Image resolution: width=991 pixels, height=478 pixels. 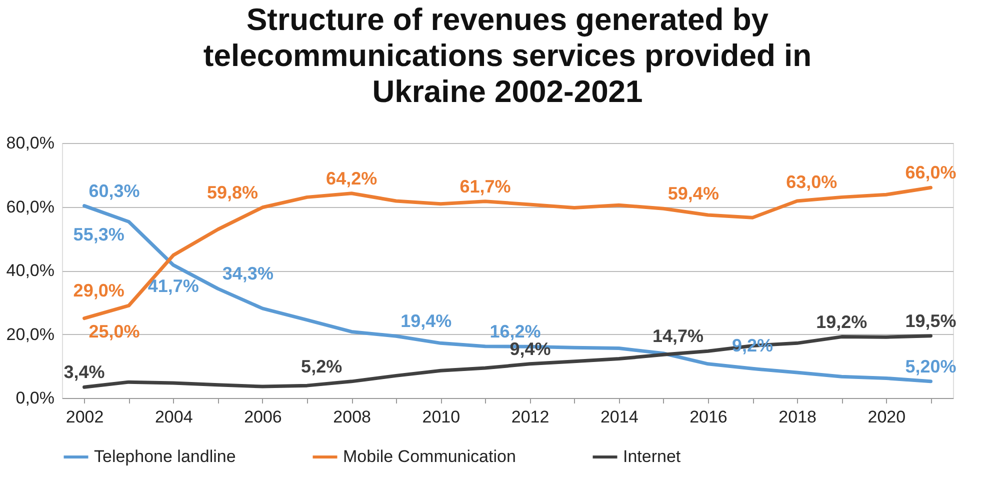 I want to click on x-tick-label: 2002, so click(x=85, y=417).